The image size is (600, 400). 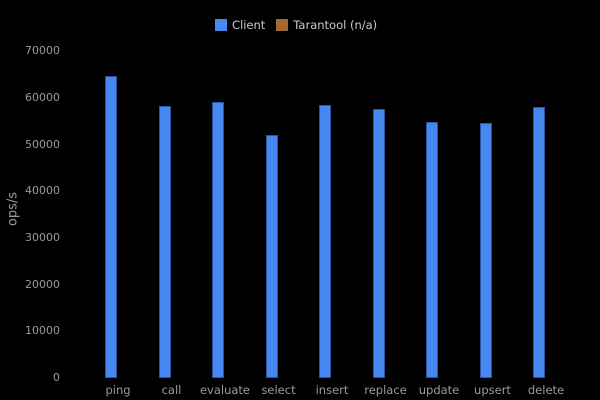 What do you see at coordinates (42, 97) in the screenshot?
I see `y-axis-tick-label: 60000` at bounding box center [42, 97].